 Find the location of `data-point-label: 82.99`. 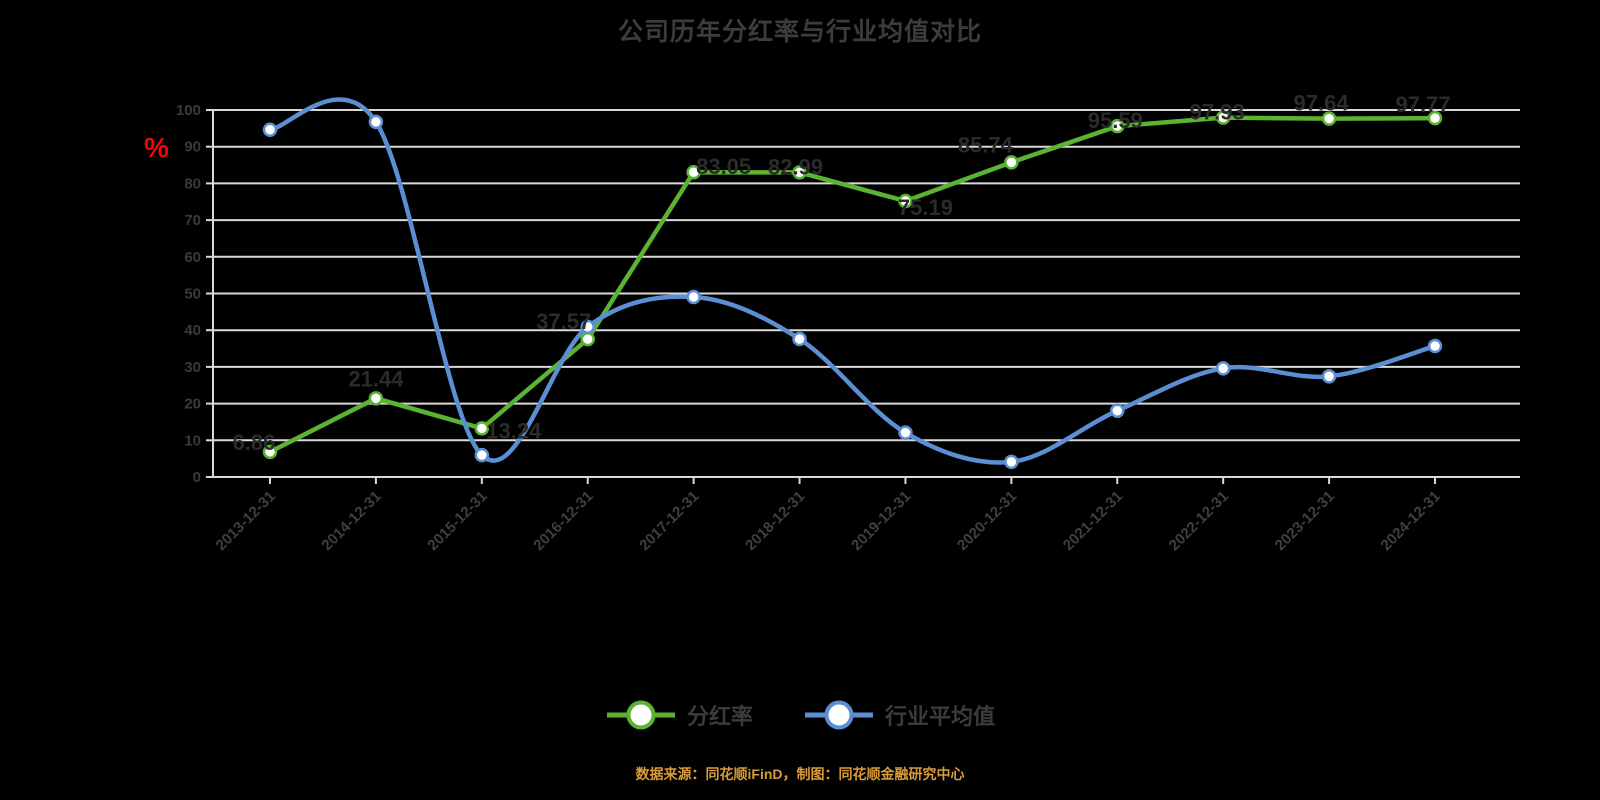

data-point-label: 82.99 is located at coordinates (795, 166).